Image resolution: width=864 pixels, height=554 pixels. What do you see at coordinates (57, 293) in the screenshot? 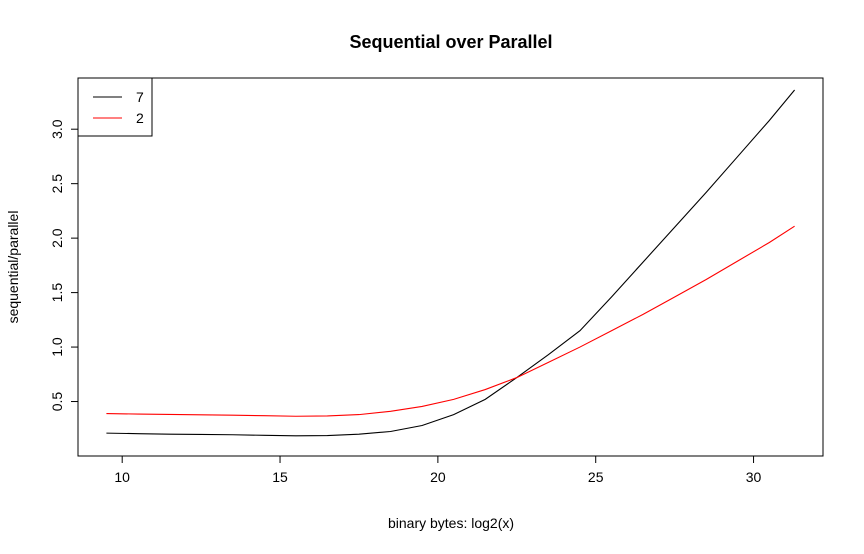
I see `y-tick-label: 1.5` at bounding box center [57, 293].